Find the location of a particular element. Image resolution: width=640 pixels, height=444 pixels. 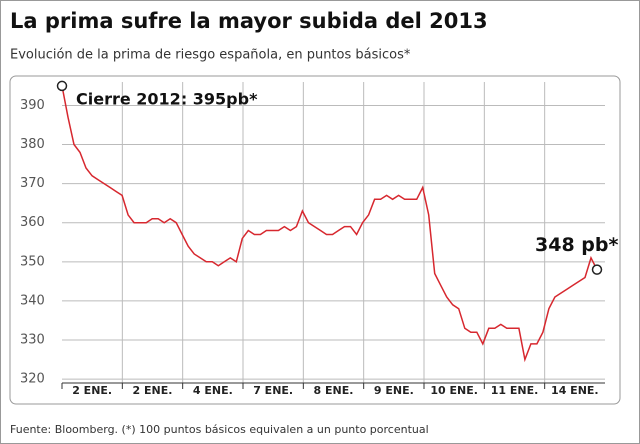

annotation: Cierre 2012: 395pb* is located at coordinates (167, 98).